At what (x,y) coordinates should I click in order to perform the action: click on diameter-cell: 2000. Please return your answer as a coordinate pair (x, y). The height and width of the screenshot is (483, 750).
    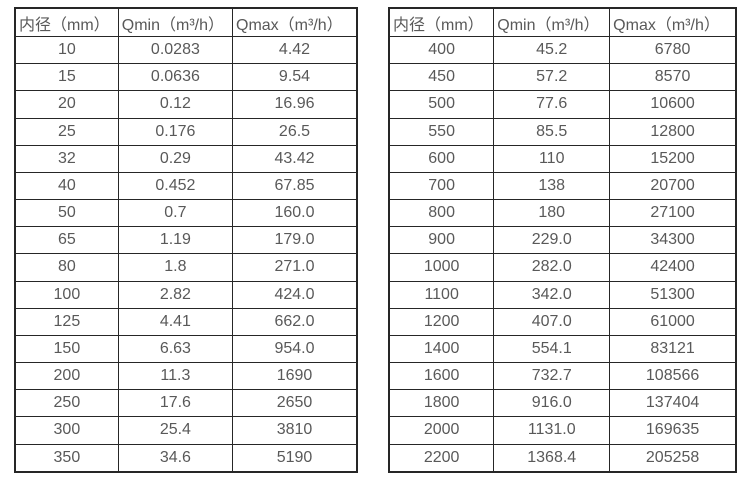
    Looking at the image, I should click on (441, 430).